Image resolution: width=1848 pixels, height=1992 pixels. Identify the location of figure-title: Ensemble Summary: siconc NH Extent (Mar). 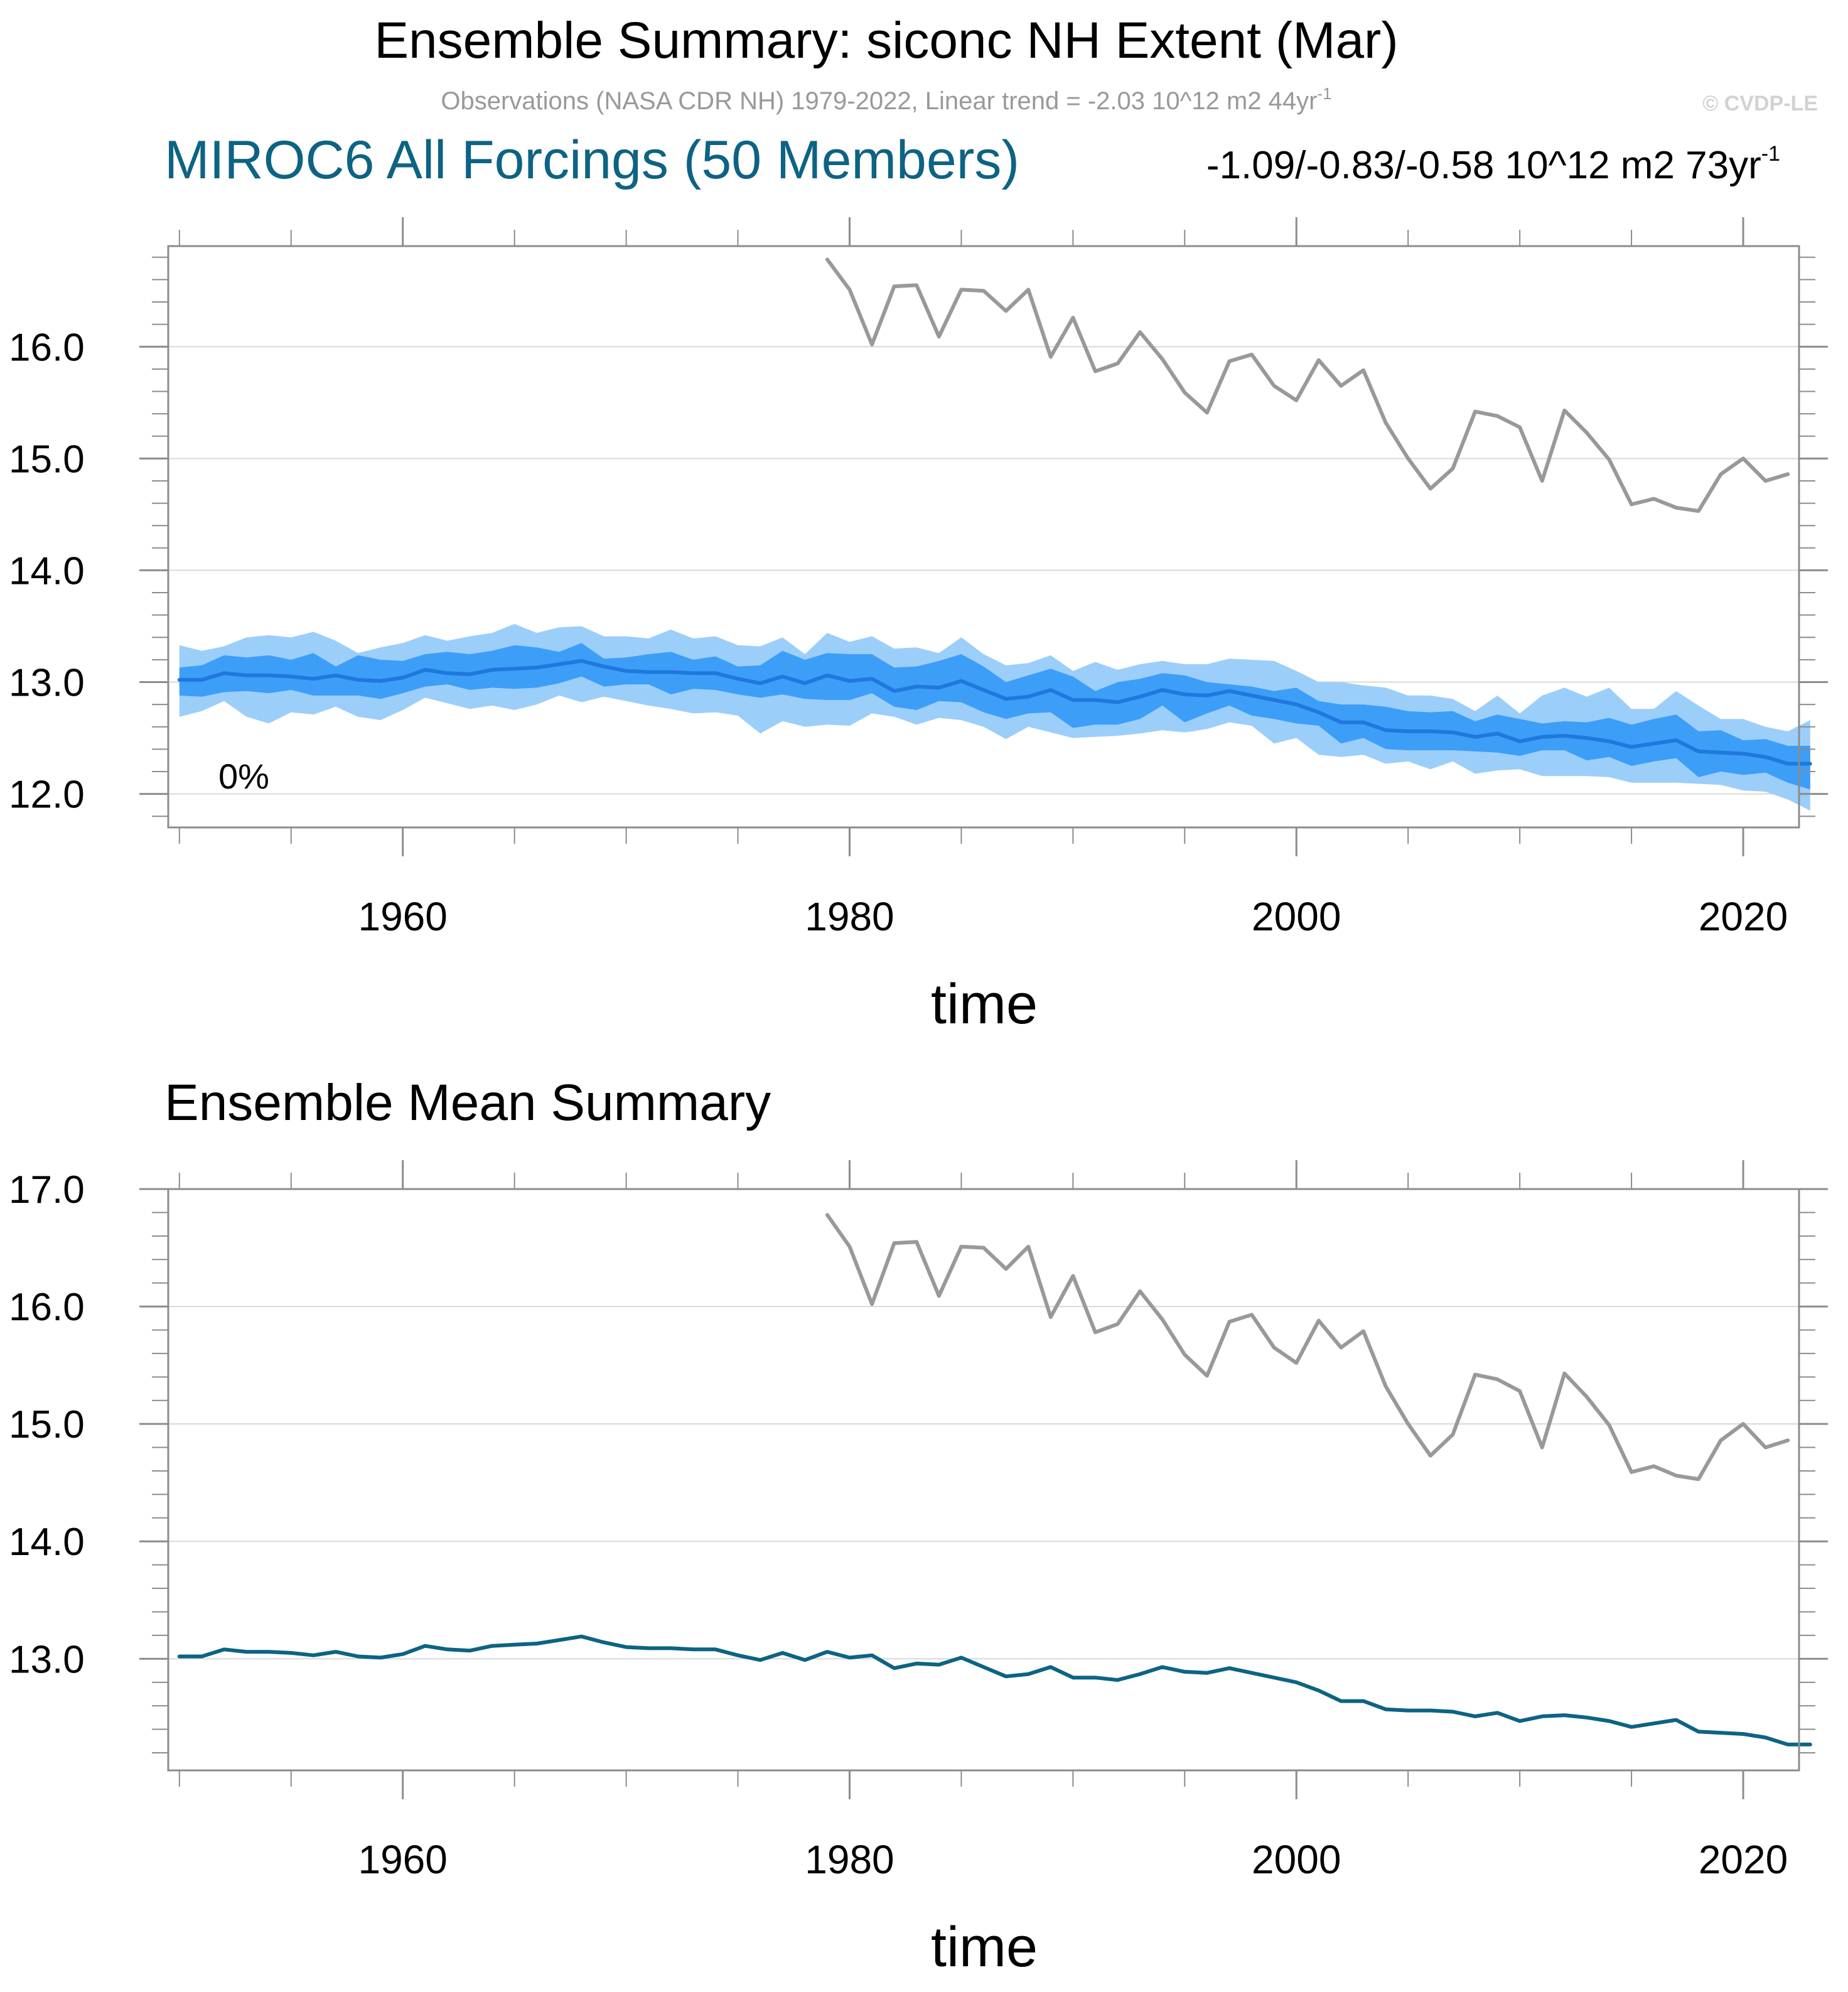
(886, 40).